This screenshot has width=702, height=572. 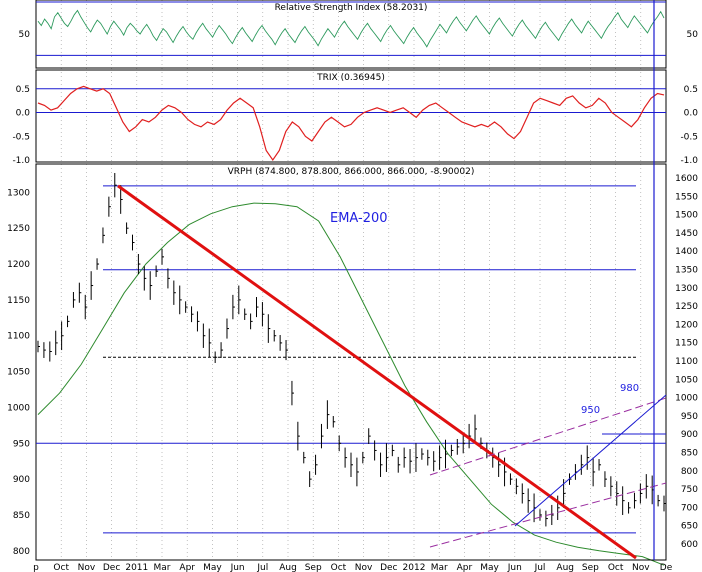 What do you see at coordinates (686, 325) in the screenshot?
I see `price-tick-right: 1200` at bounding box center [686, 325].